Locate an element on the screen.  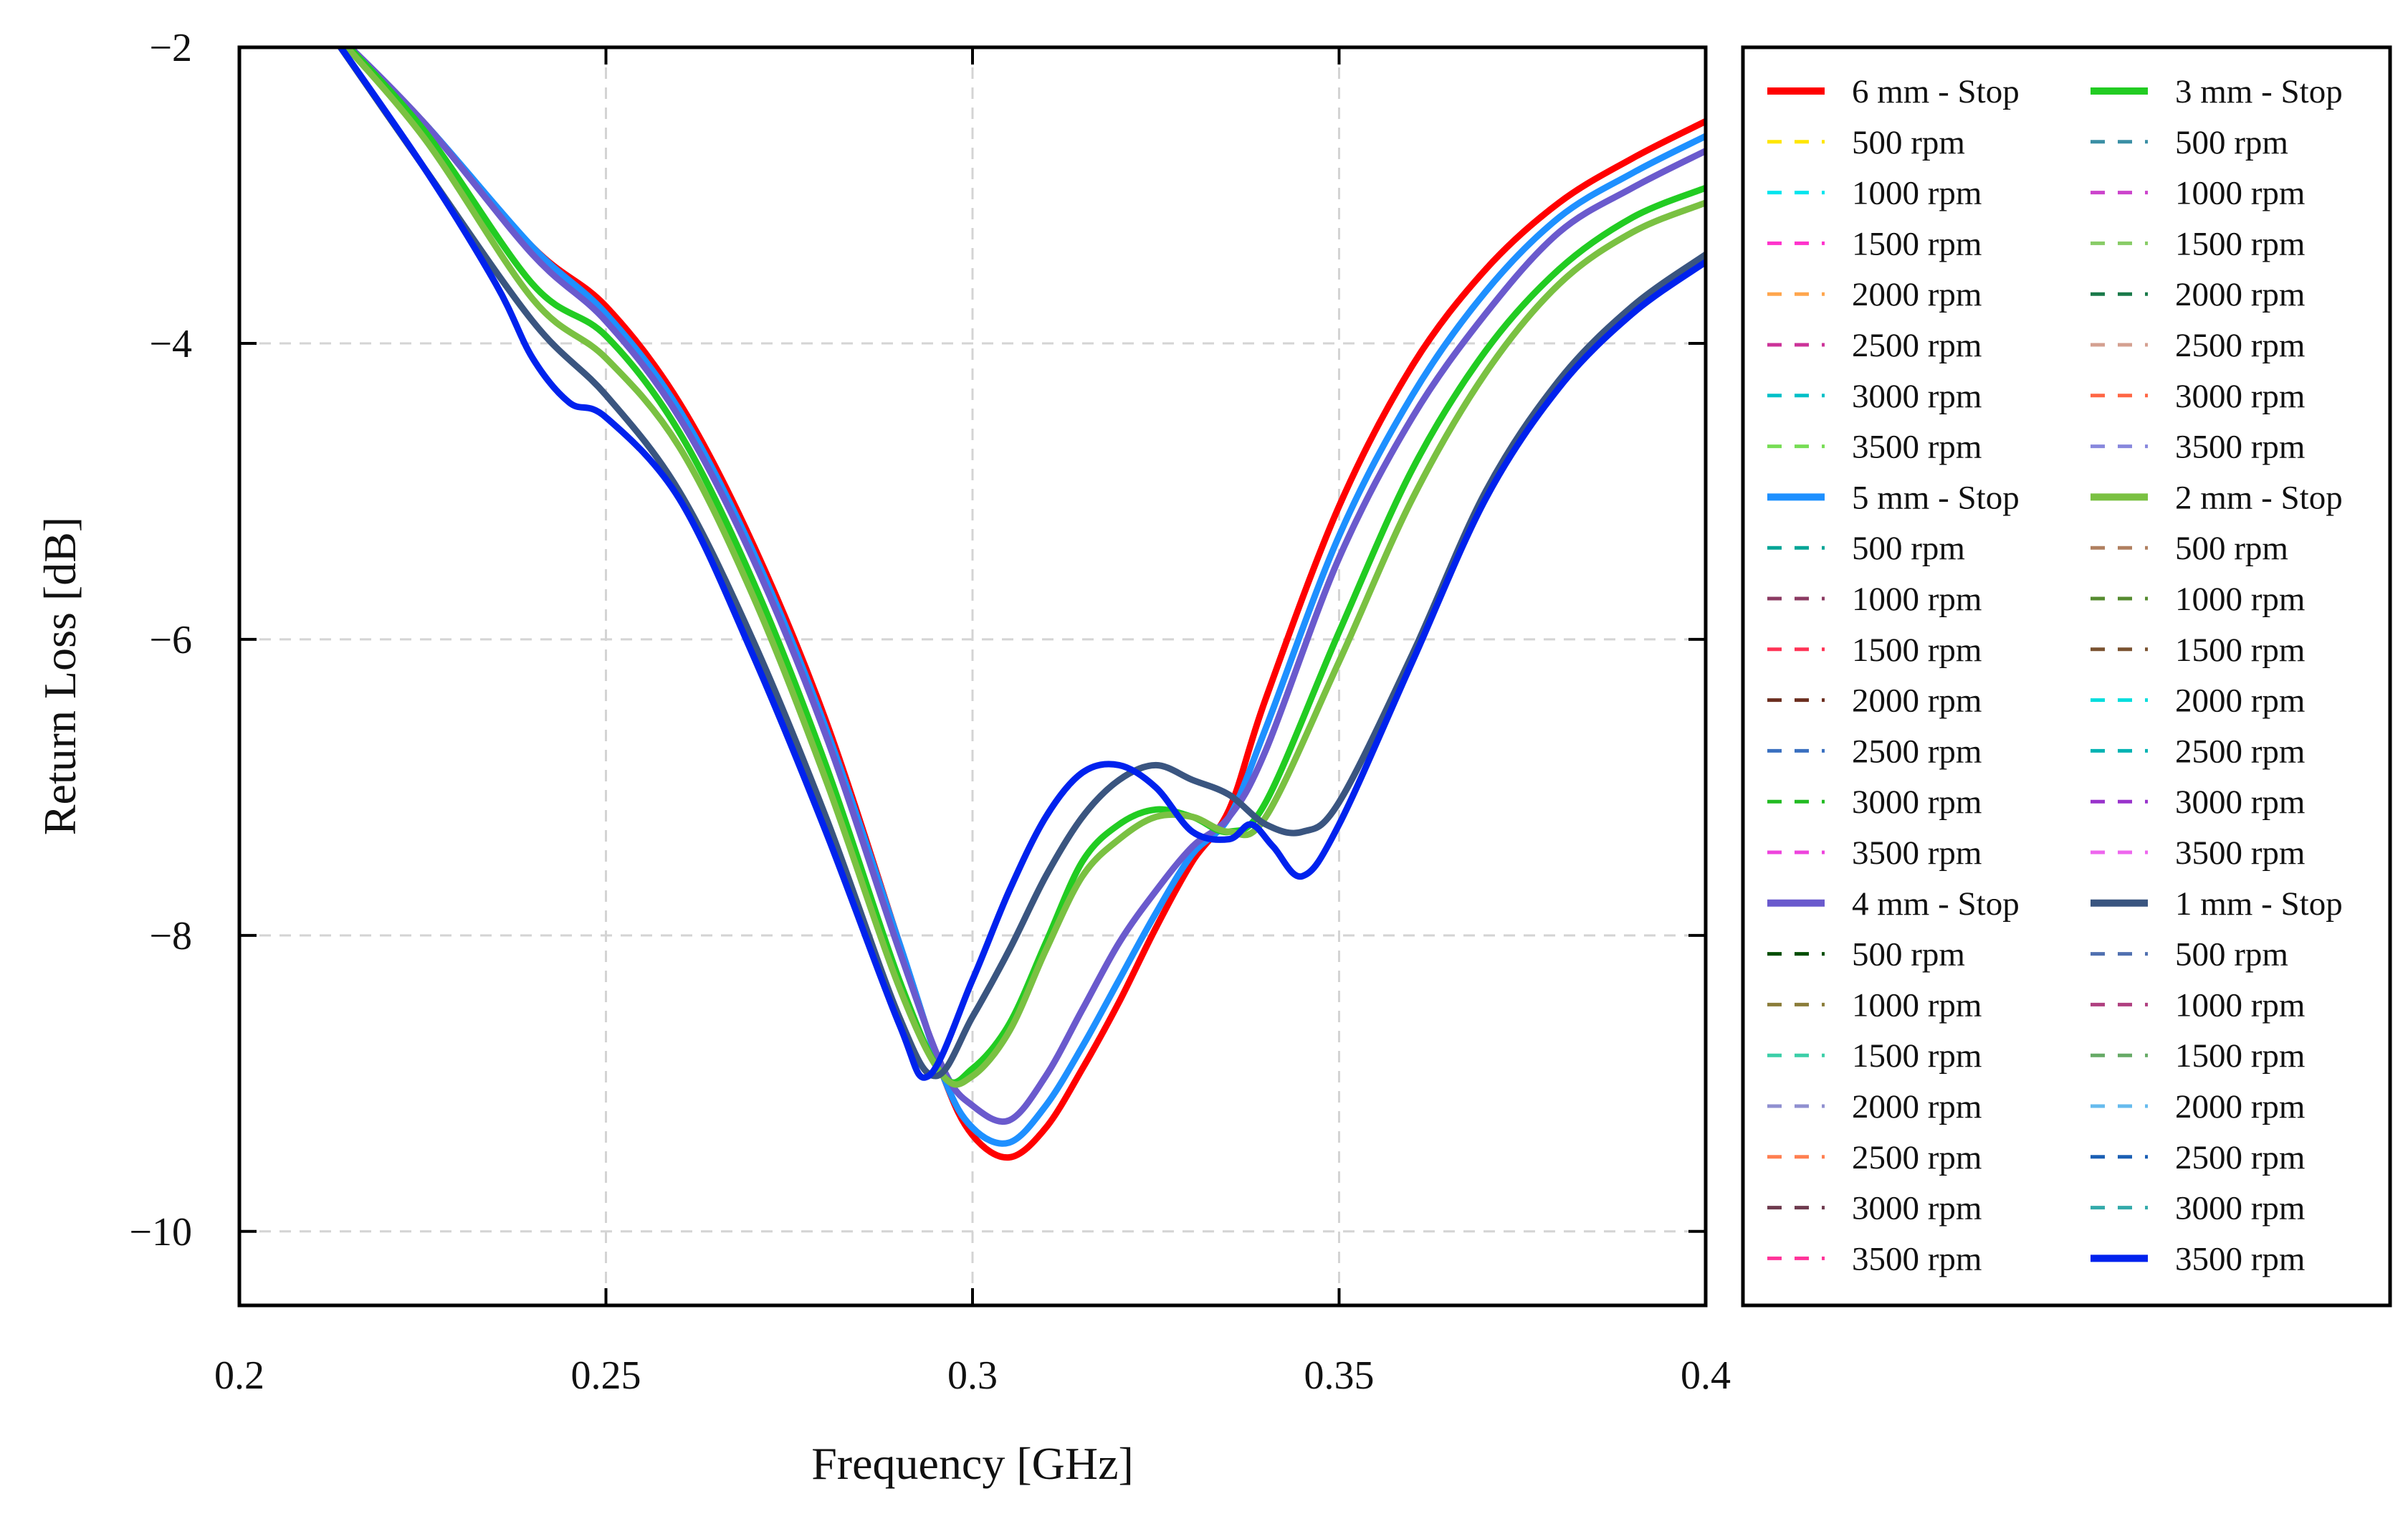
x-tick-label: 0.25 is located at coordinates (606, 1375).